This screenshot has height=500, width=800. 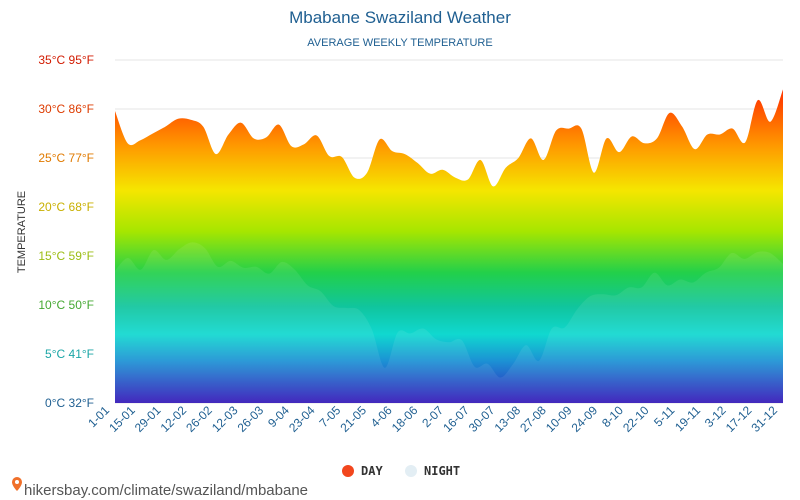 What do you see at coordinates (405, 419) in the screenshot?
I see `x-tick-label: 18-06` at bounding box center [405, 419].